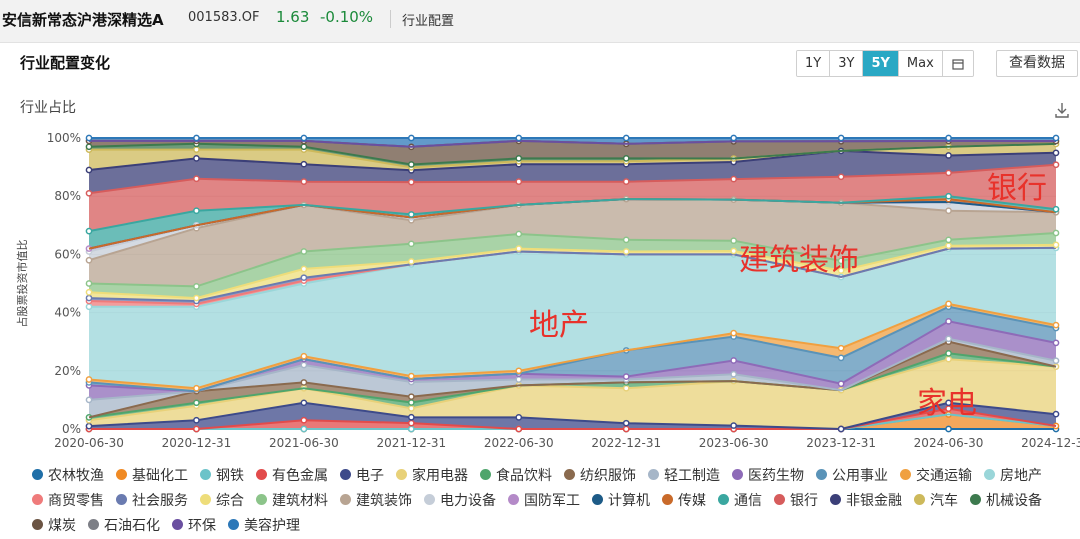 This screenshot has height=539, width=1080. I want to click on legend-item: 钢铁, so click(222, 474).